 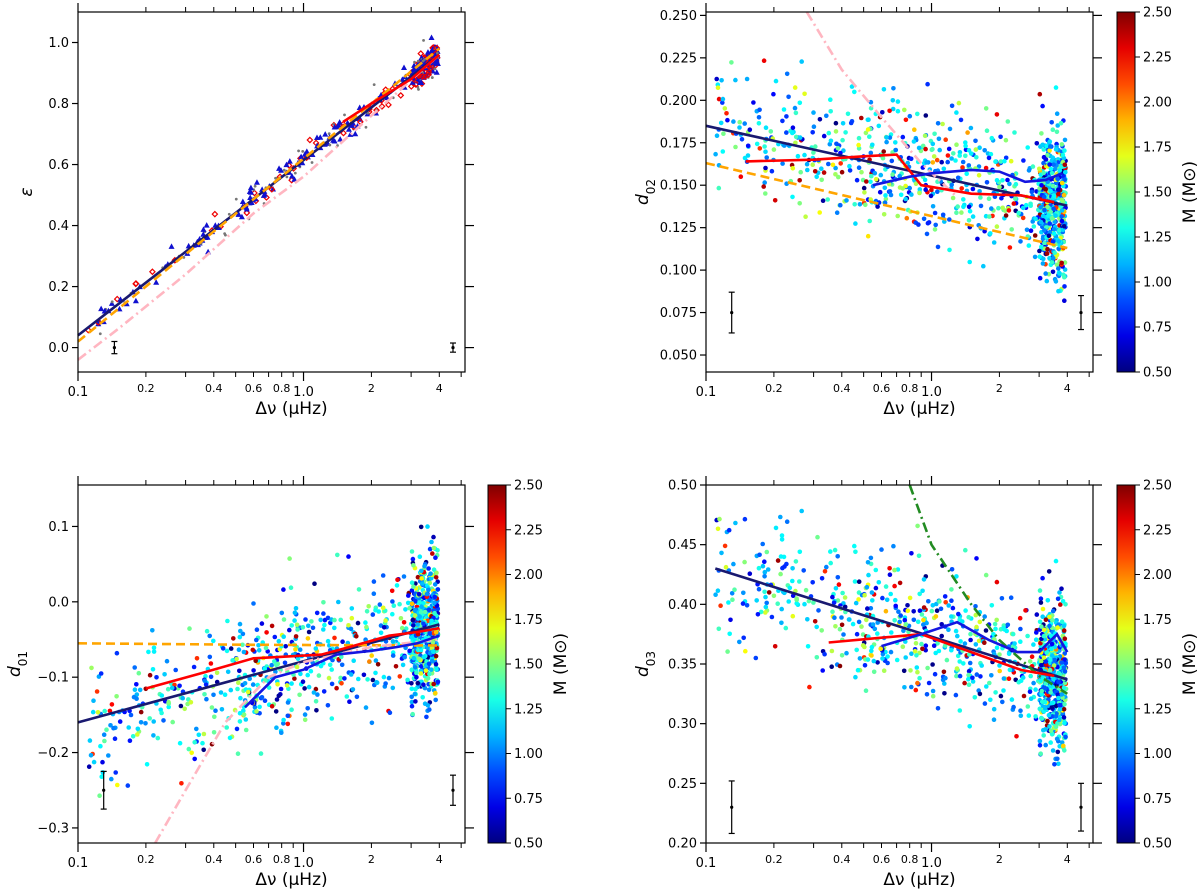 What do you see at coordinates (678, 228) in the screenshot?
I see `y-tick-label: 0.125` at bounding box center [678, 228].